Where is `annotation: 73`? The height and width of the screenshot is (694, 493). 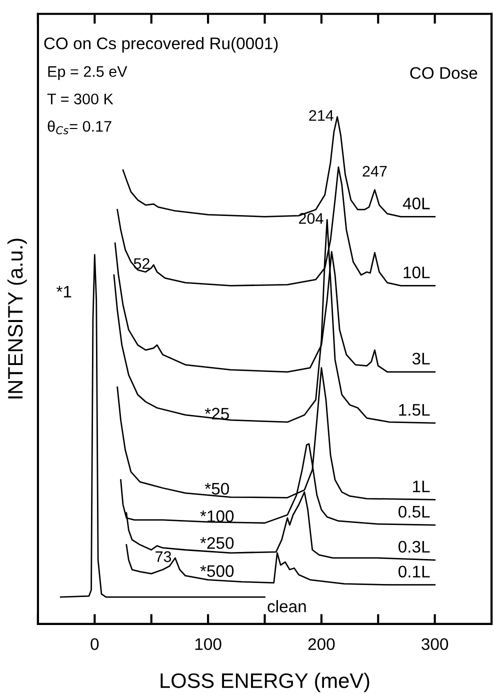 annotation: 73 is located at coordinates (164, 556).